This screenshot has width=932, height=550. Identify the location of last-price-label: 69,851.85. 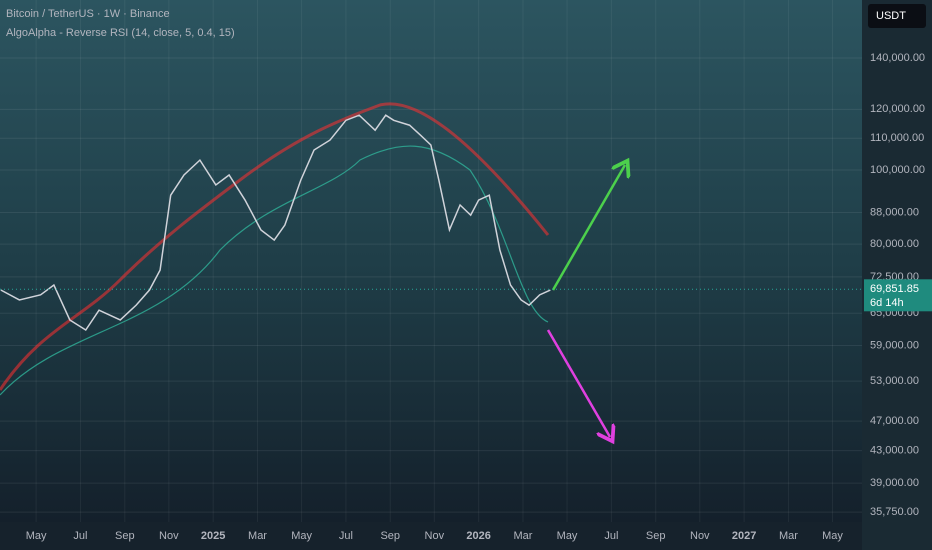
(894, 289).